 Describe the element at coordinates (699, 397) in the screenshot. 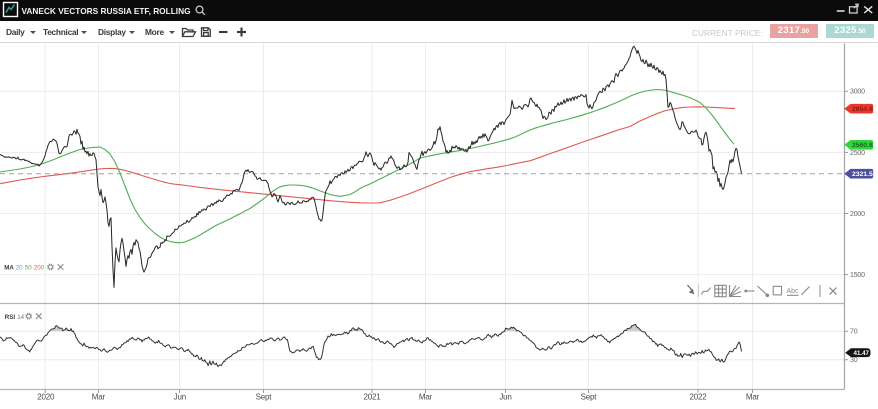

I see `svg-text: 2022` at that location.